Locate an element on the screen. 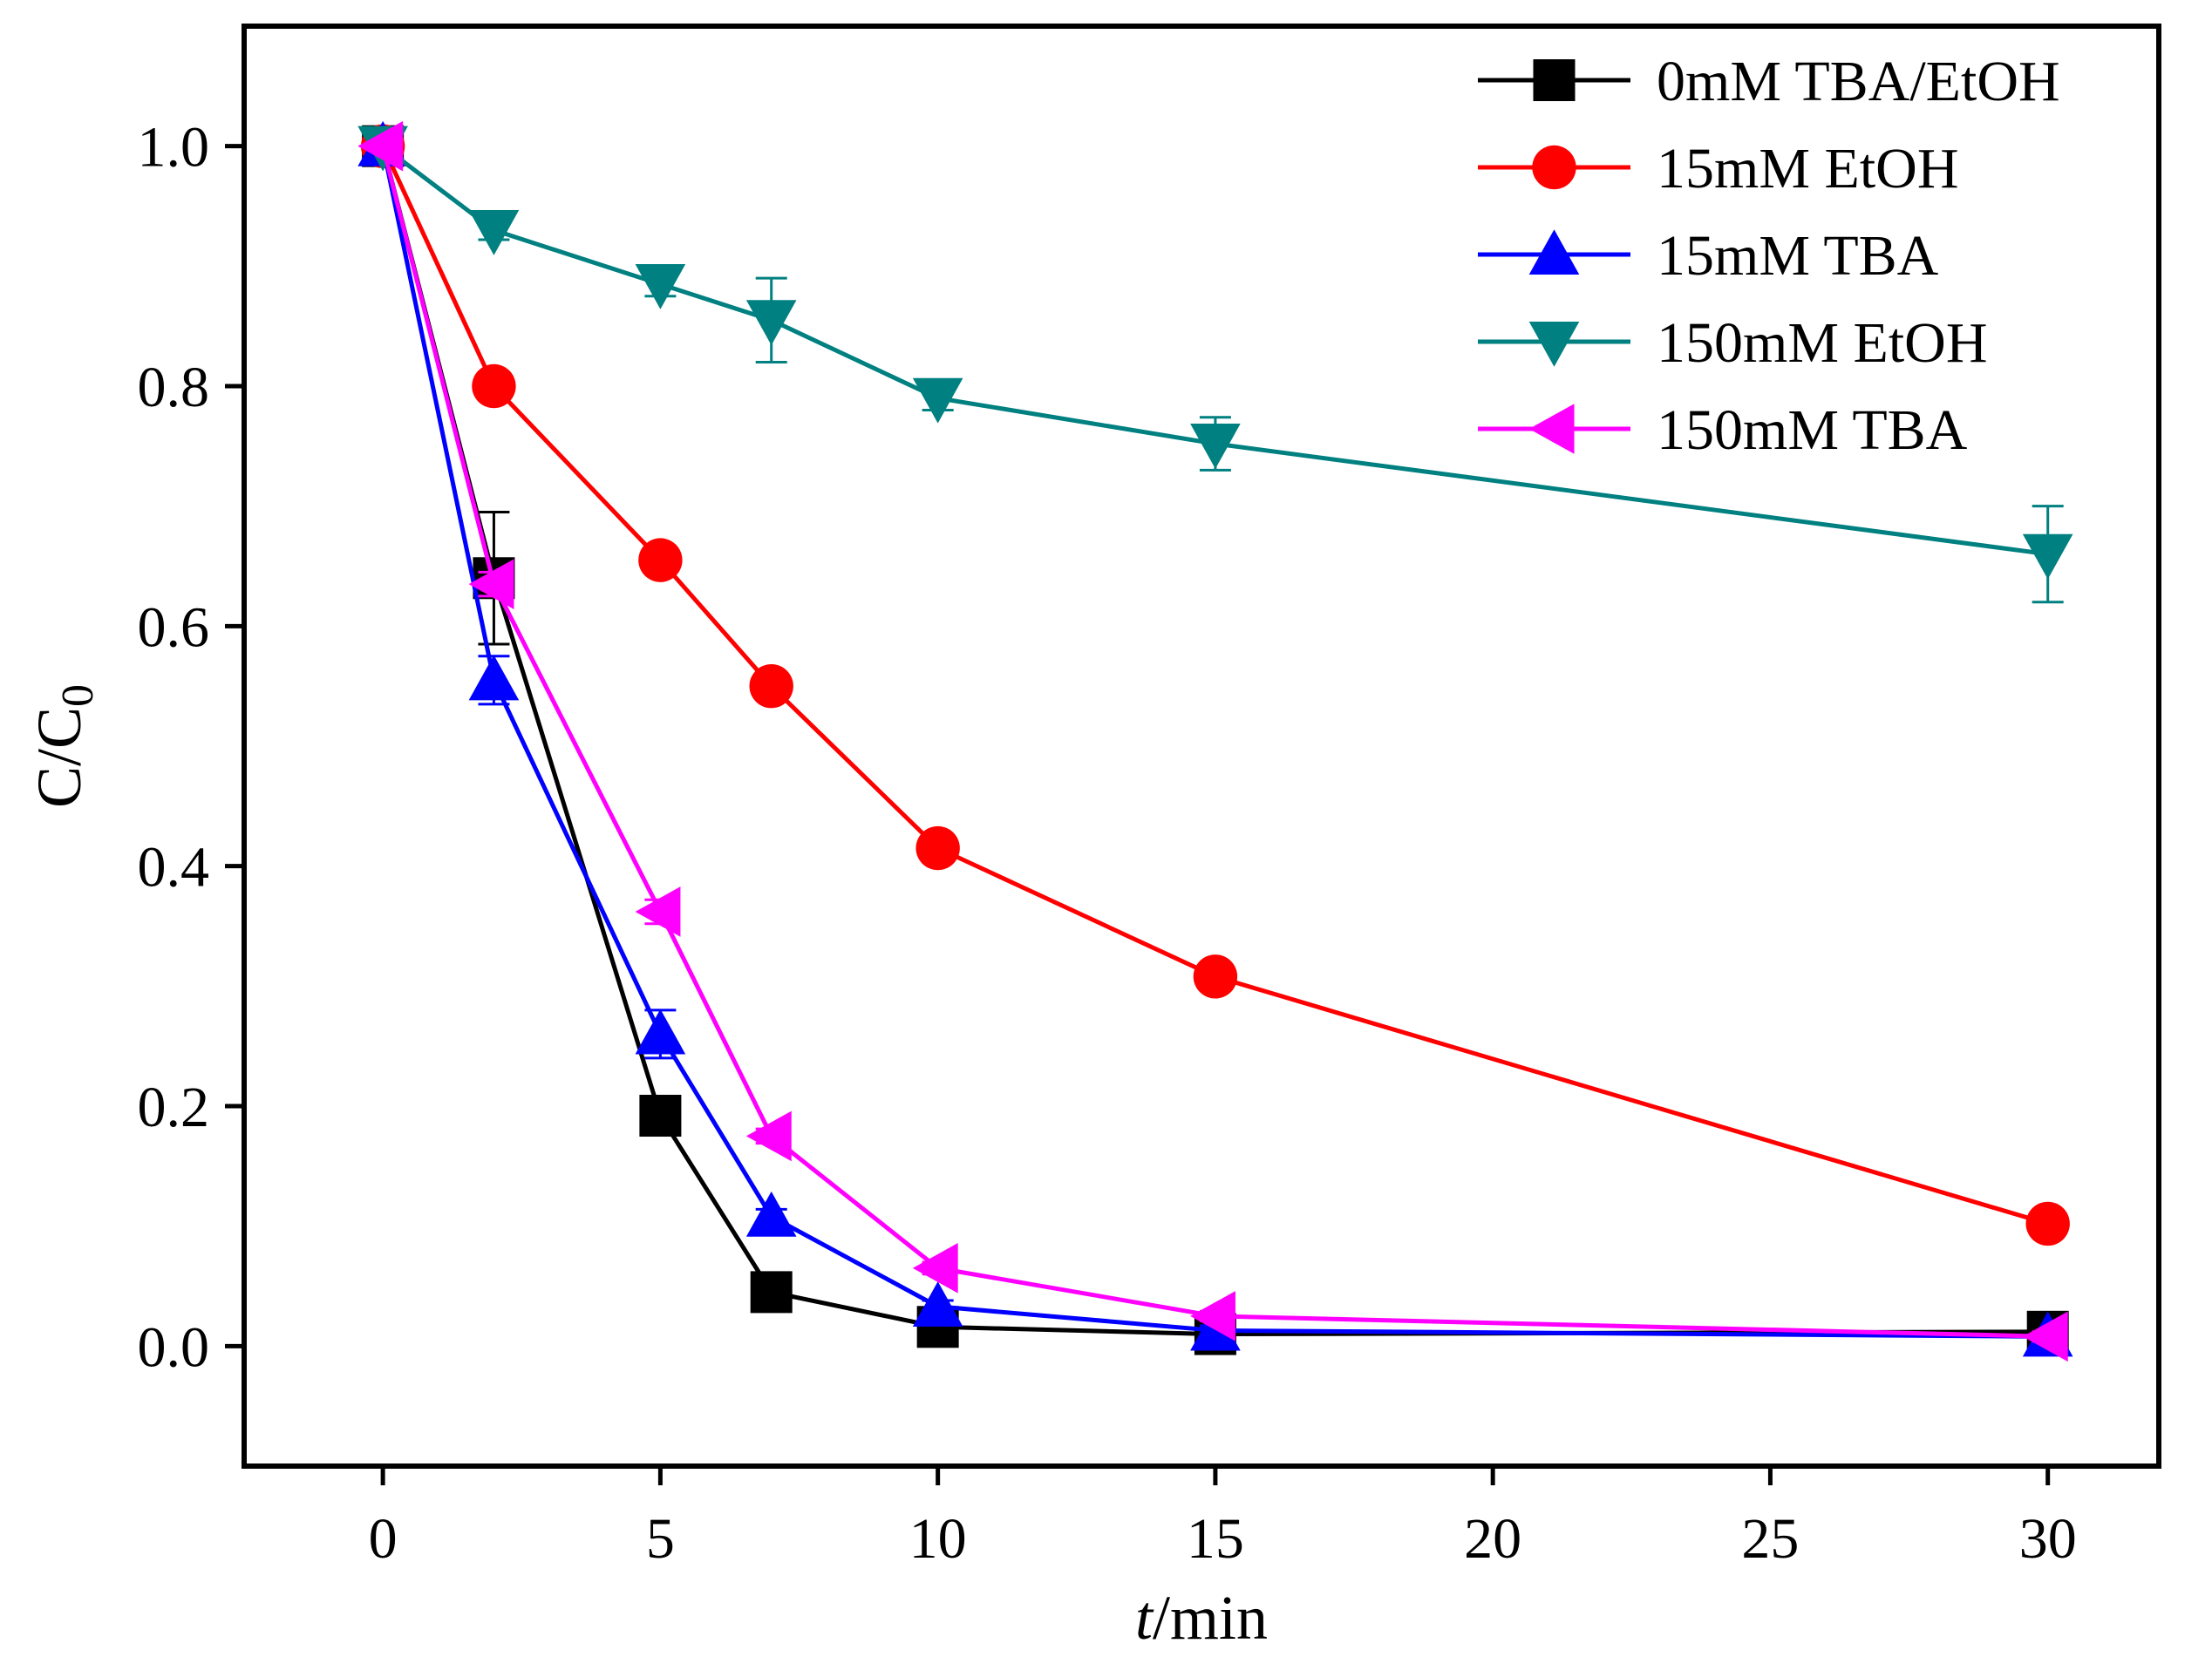 This screenshot has height=1657, width=2212. legend-item: 150mM TBA is located at coordinates (1723, 430).